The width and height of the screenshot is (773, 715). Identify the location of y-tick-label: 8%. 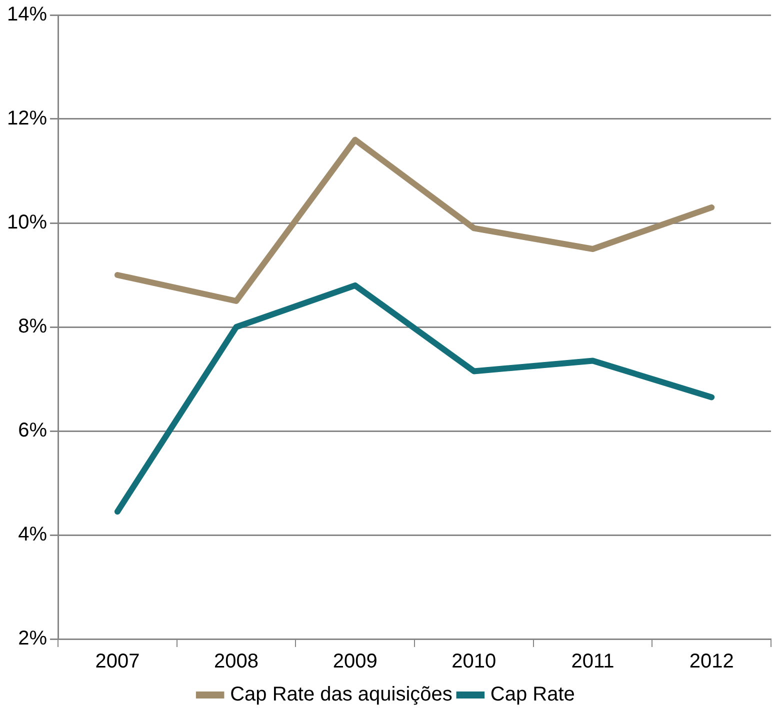
(33, 327).